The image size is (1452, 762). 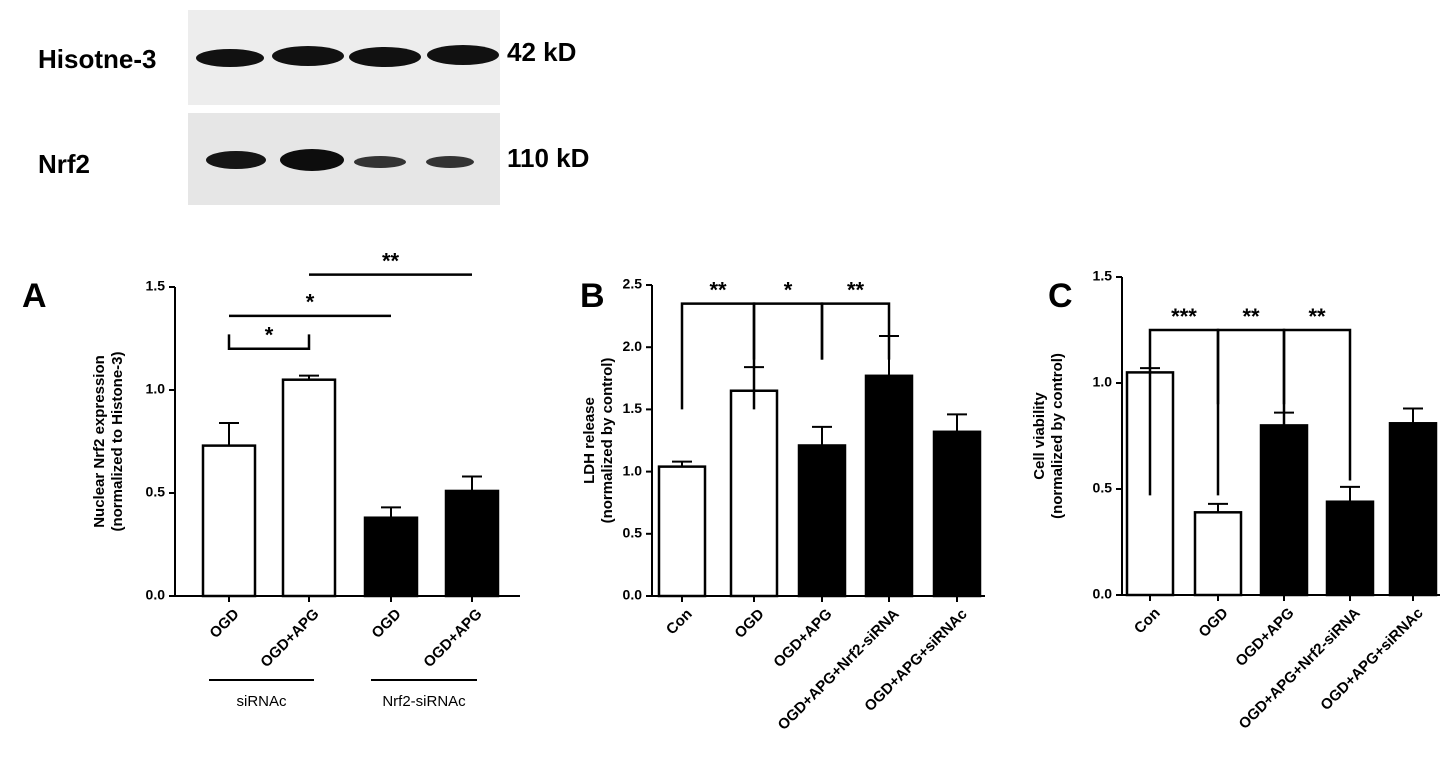 What do you see at coordinates (1060, 296) in the screenshot?
I see `panel-label: C` at bounding box center [1060, 296].